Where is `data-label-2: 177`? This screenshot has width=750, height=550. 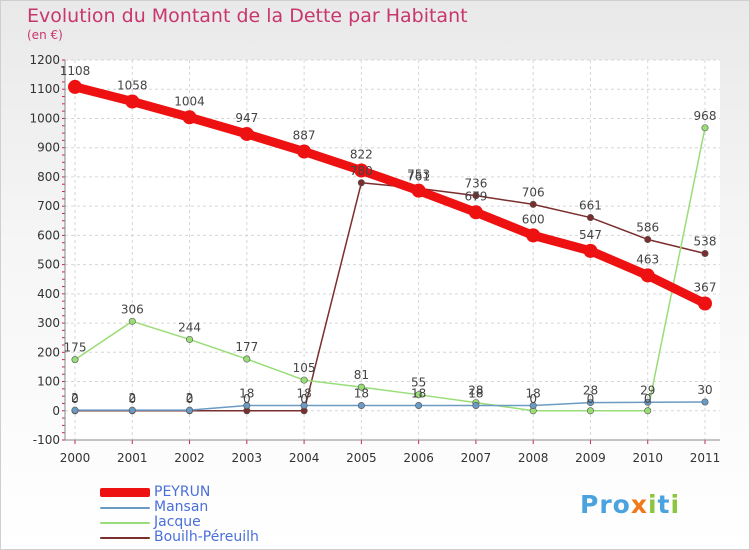
data-label-2: 177 is located at coordinates (246, 347).